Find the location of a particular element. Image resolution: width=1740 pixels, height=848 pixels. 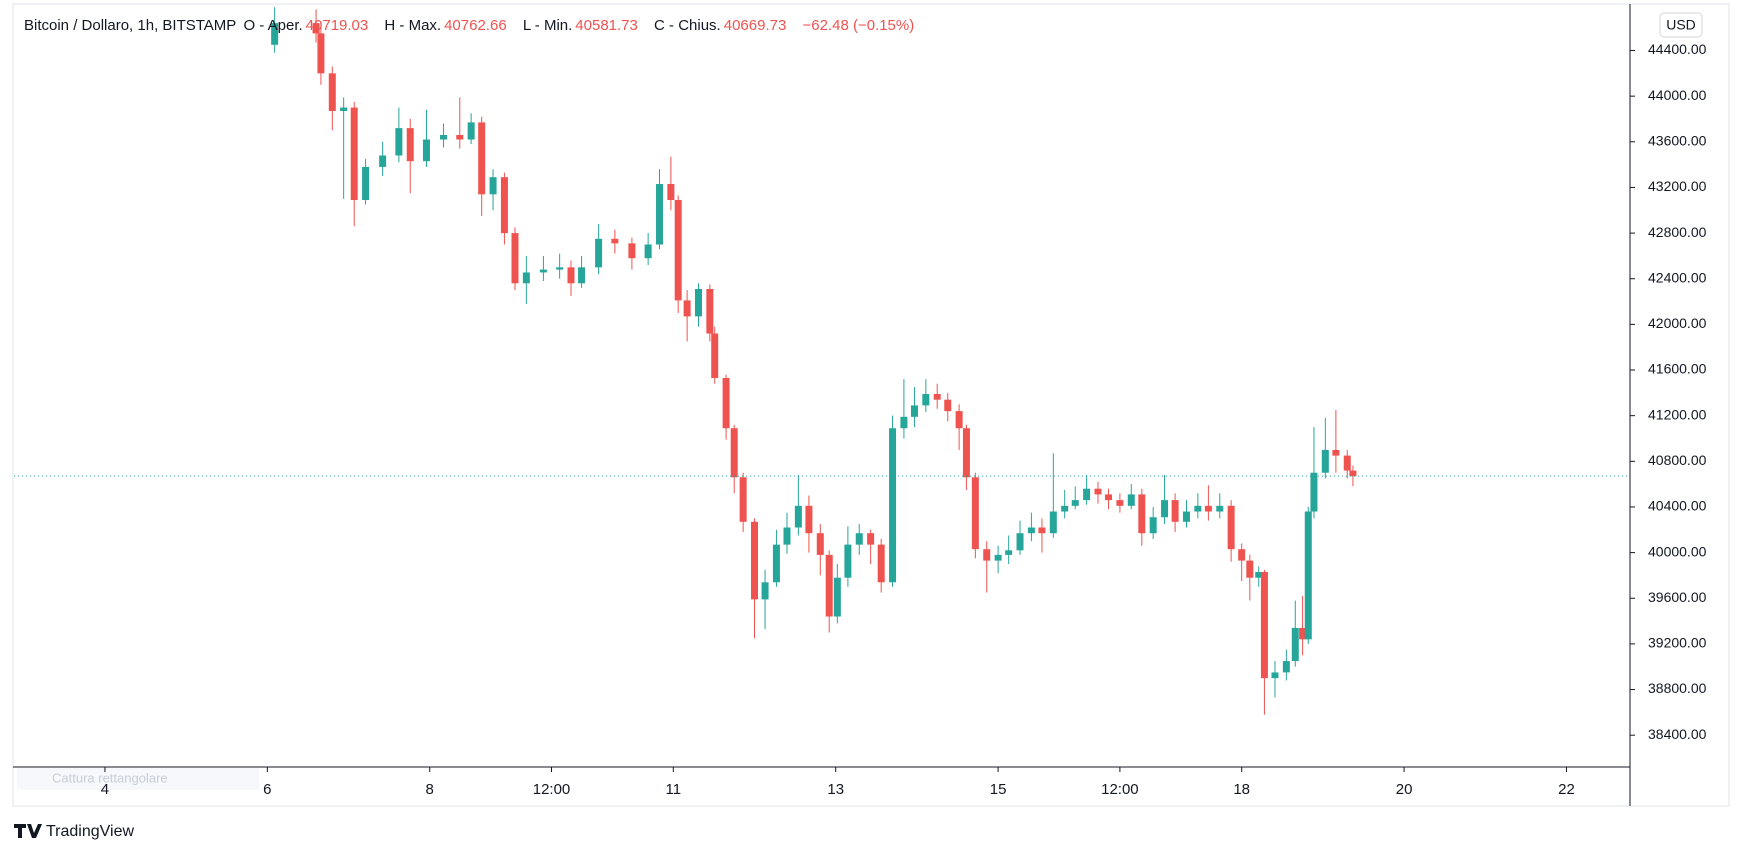

low-value: 40581.73 is located at coordinates (606, 25).